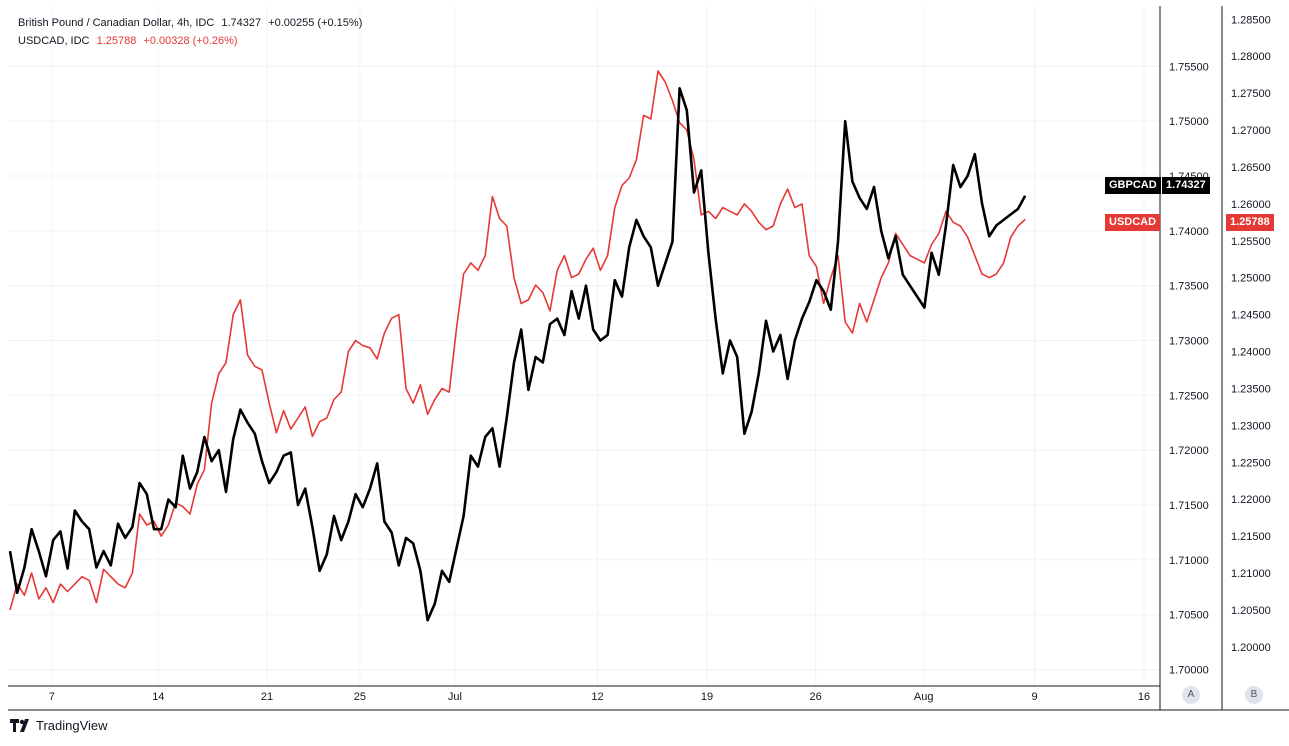  I want to click on axis-b-tick-label: 1.20000, so click(1251, 648).